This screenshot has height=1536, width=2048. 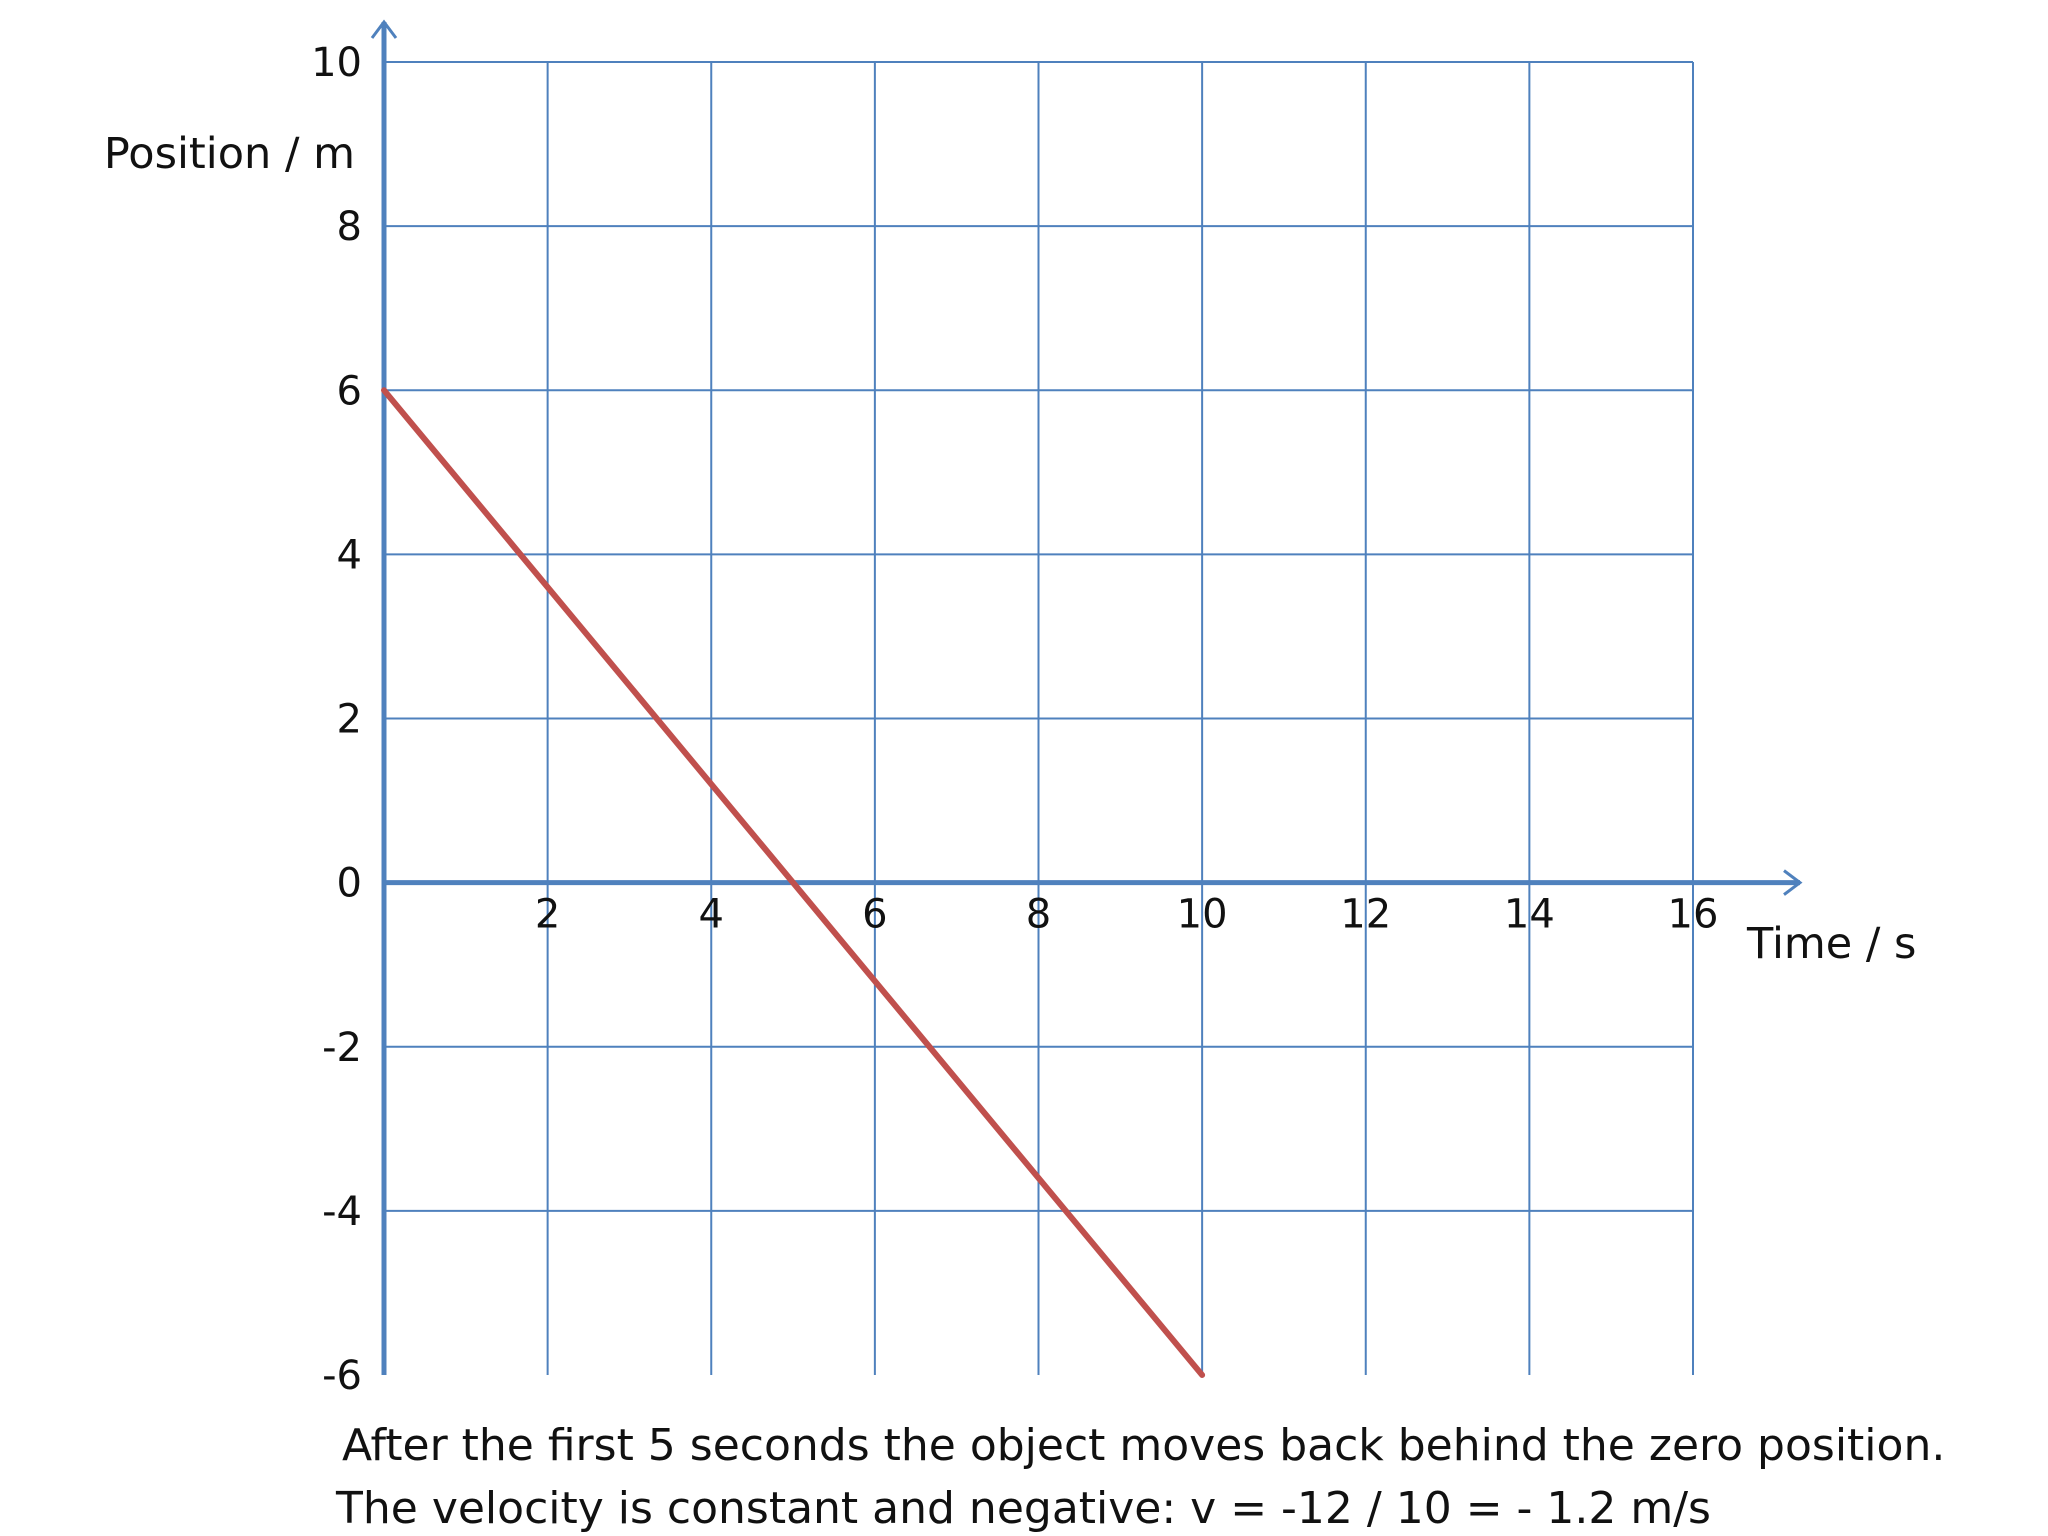 I want to click on y-axis-title: Position / m, so click(x=229, y=154).